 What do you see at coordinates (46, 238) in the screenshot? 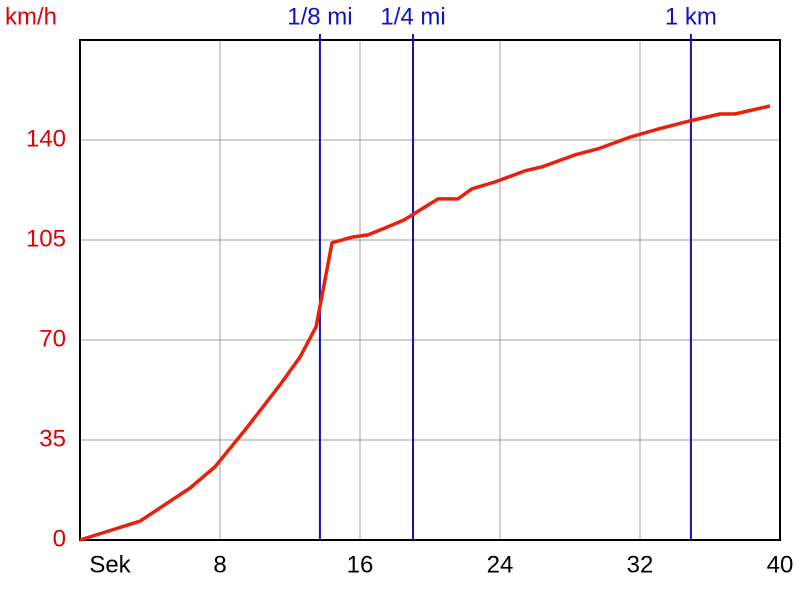
I see `y-tick-label: 105` at bounding box center [46, 238].